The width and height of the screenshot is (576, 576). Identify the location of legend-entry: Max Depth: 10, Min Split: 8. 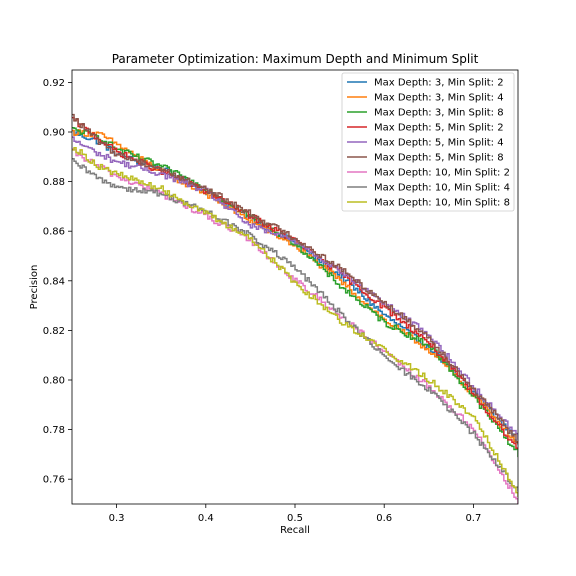
(442, 203).